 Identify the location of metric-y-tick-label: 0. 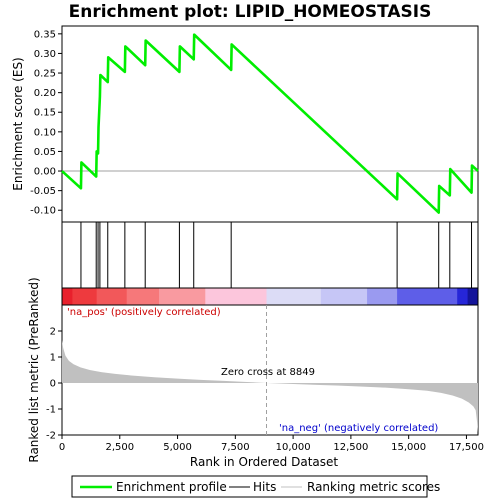
(53, 384).